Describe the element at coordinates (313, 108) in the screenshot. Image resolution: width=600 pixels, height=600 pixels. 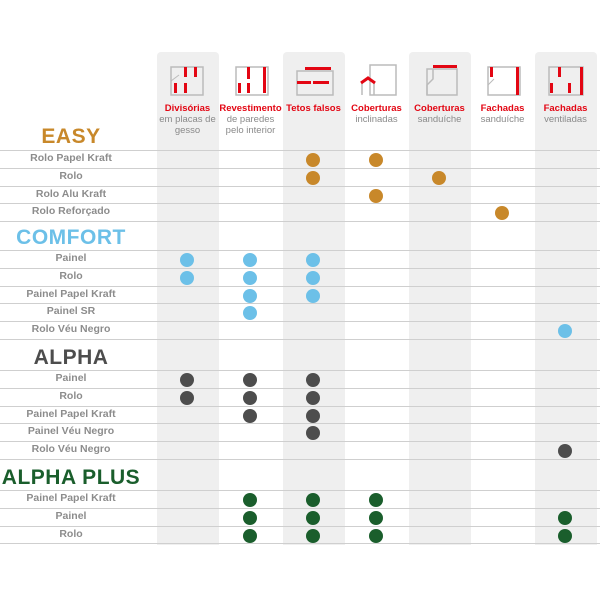
I see `column-title: Tetos falsos` at that location.